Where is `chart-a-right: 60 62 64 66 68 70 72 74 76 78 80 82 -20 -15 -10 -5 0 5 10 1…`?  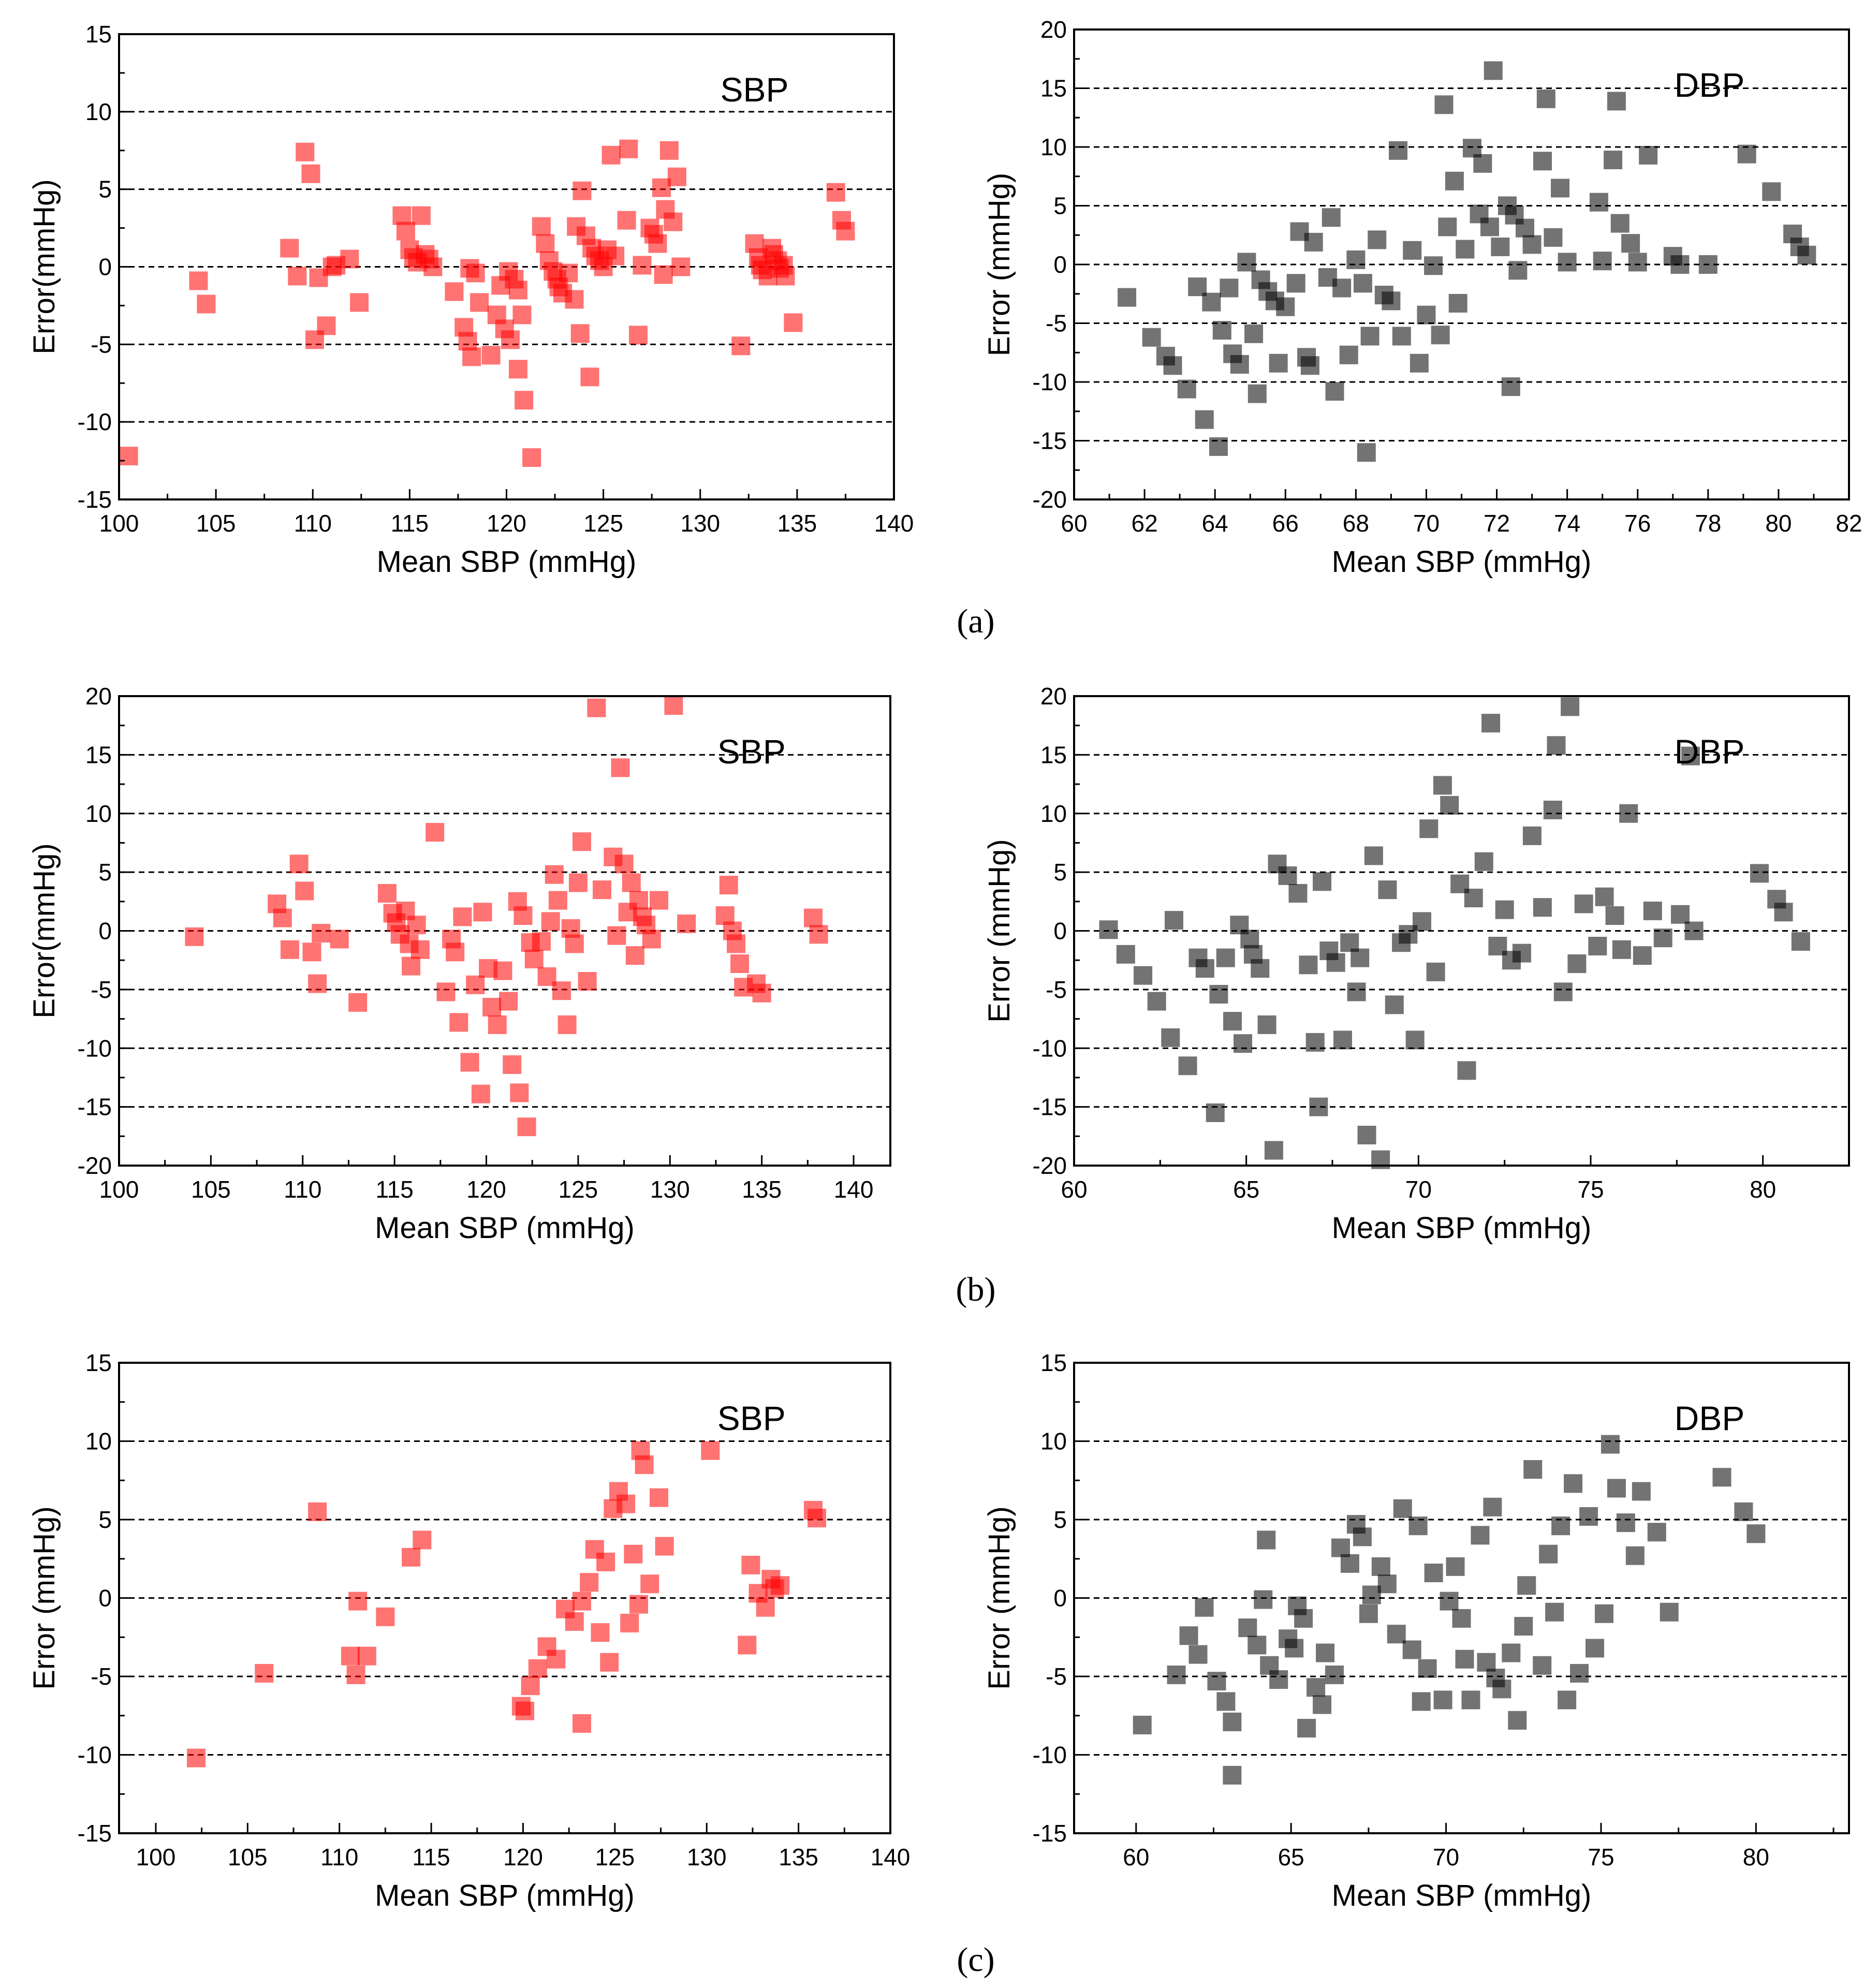 chart-a-right: 60 62 64 66 68 70 72 74 76 78 80 82 -20 -15 -10 -5 0 5 10 1… is located at coordinates (1422, 297).